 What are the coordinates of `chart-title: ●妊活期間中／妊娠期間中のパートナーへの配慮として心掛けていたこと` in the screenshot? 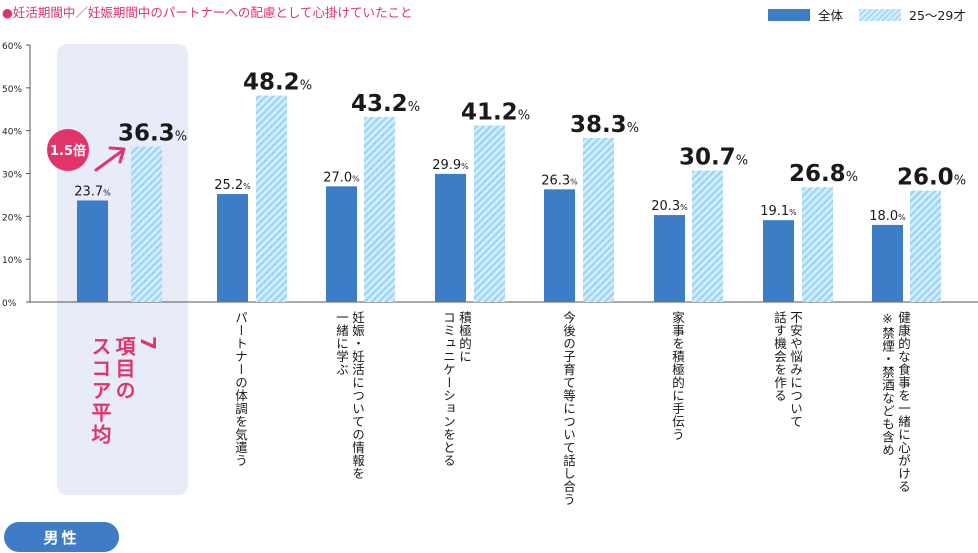 It's located at (207, 12).